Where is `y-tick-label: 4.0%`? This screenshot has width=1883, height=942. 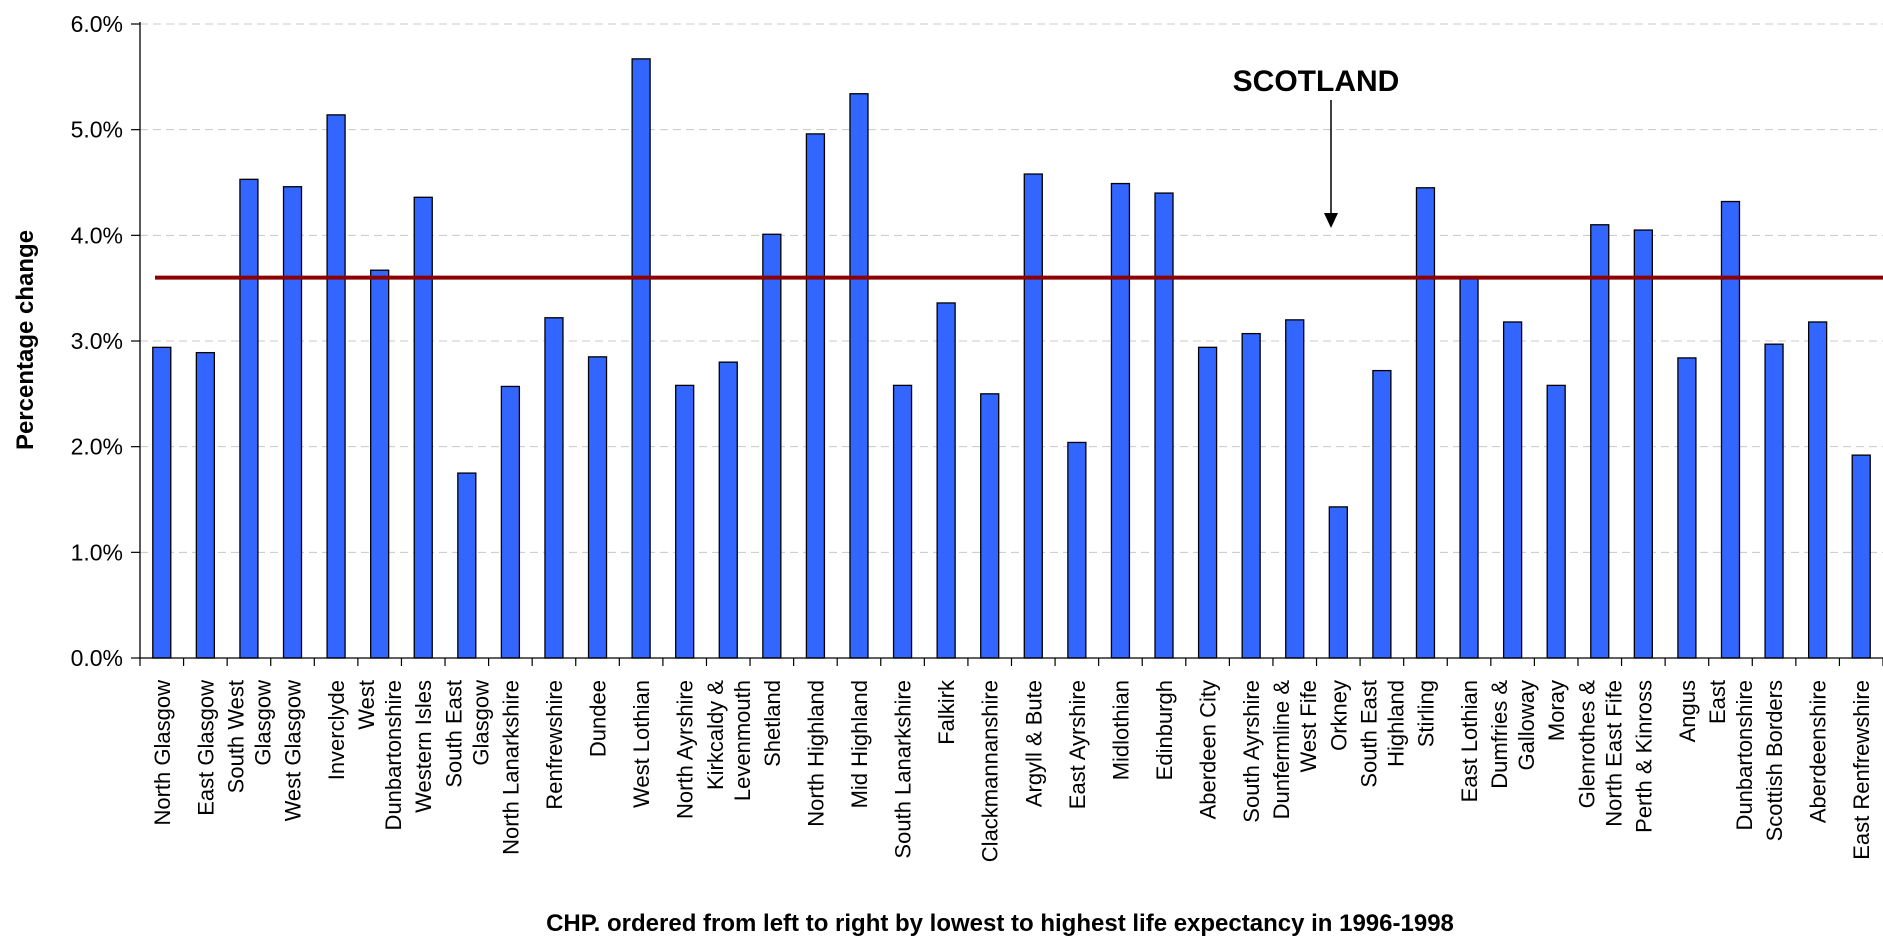
y-tick-label: 4.0% is located at coordinates (97, 235).